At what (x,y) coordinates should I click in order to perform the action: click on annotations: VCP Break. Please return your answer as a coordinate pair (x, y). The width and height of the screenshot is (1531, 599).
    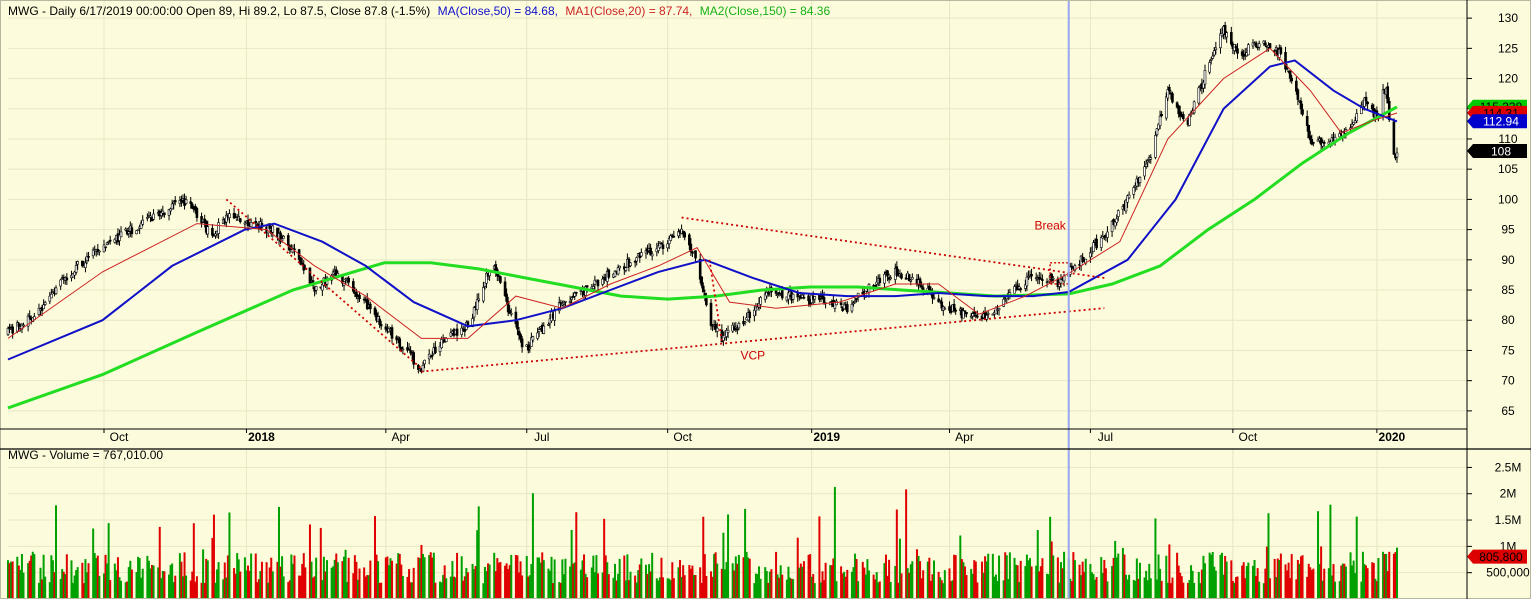
    Looking at the image, I should click on (903, 291).